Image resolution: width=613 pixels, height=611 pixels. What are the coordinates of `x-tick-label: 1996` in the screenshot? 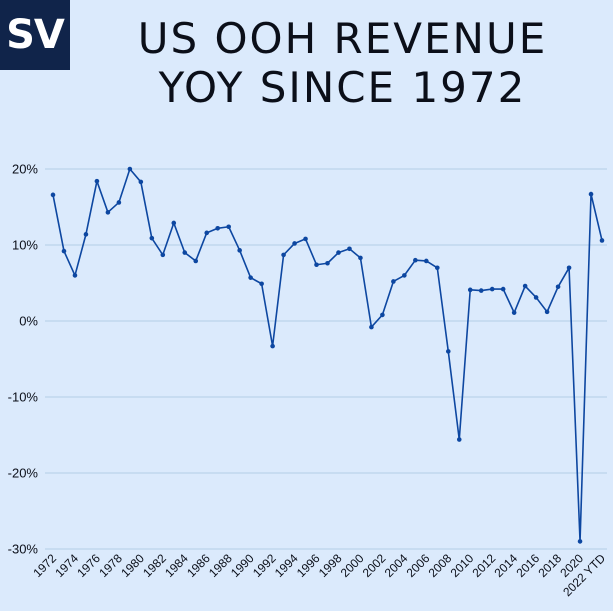 It's located at (308, 565).